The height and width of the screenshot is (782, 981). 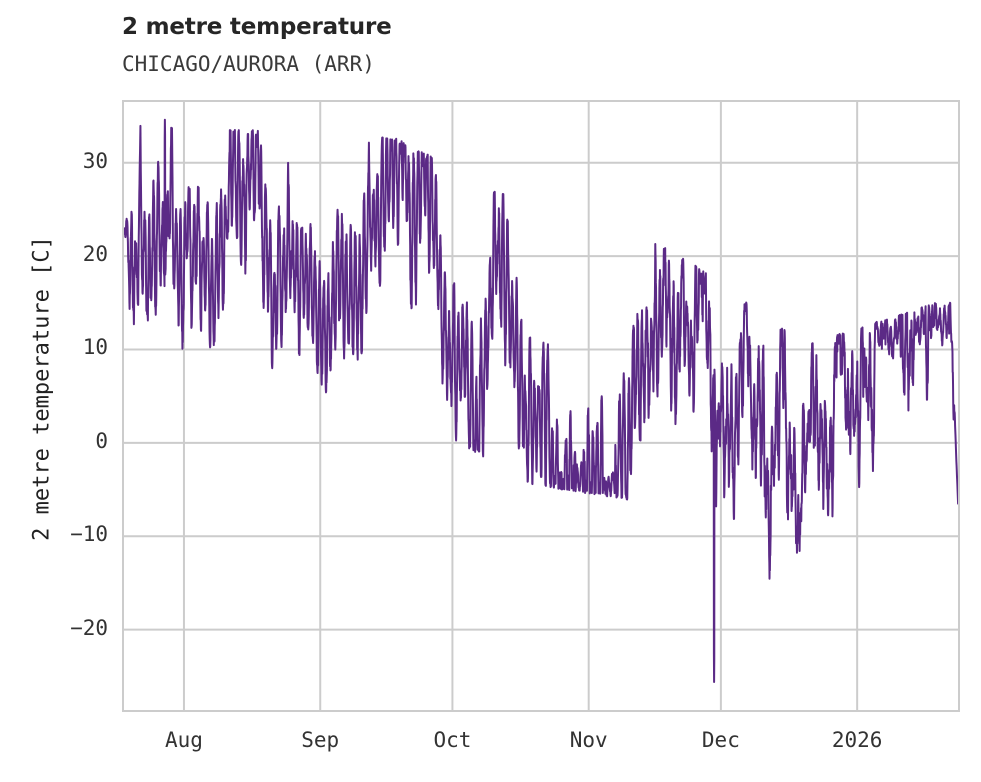 What do you see at coordinates (490, 750) in the screenshot?
I see `x-axis-tick-labels: Aug Sep Oct Nov Dec 2026` at bounding box center [490, 750].